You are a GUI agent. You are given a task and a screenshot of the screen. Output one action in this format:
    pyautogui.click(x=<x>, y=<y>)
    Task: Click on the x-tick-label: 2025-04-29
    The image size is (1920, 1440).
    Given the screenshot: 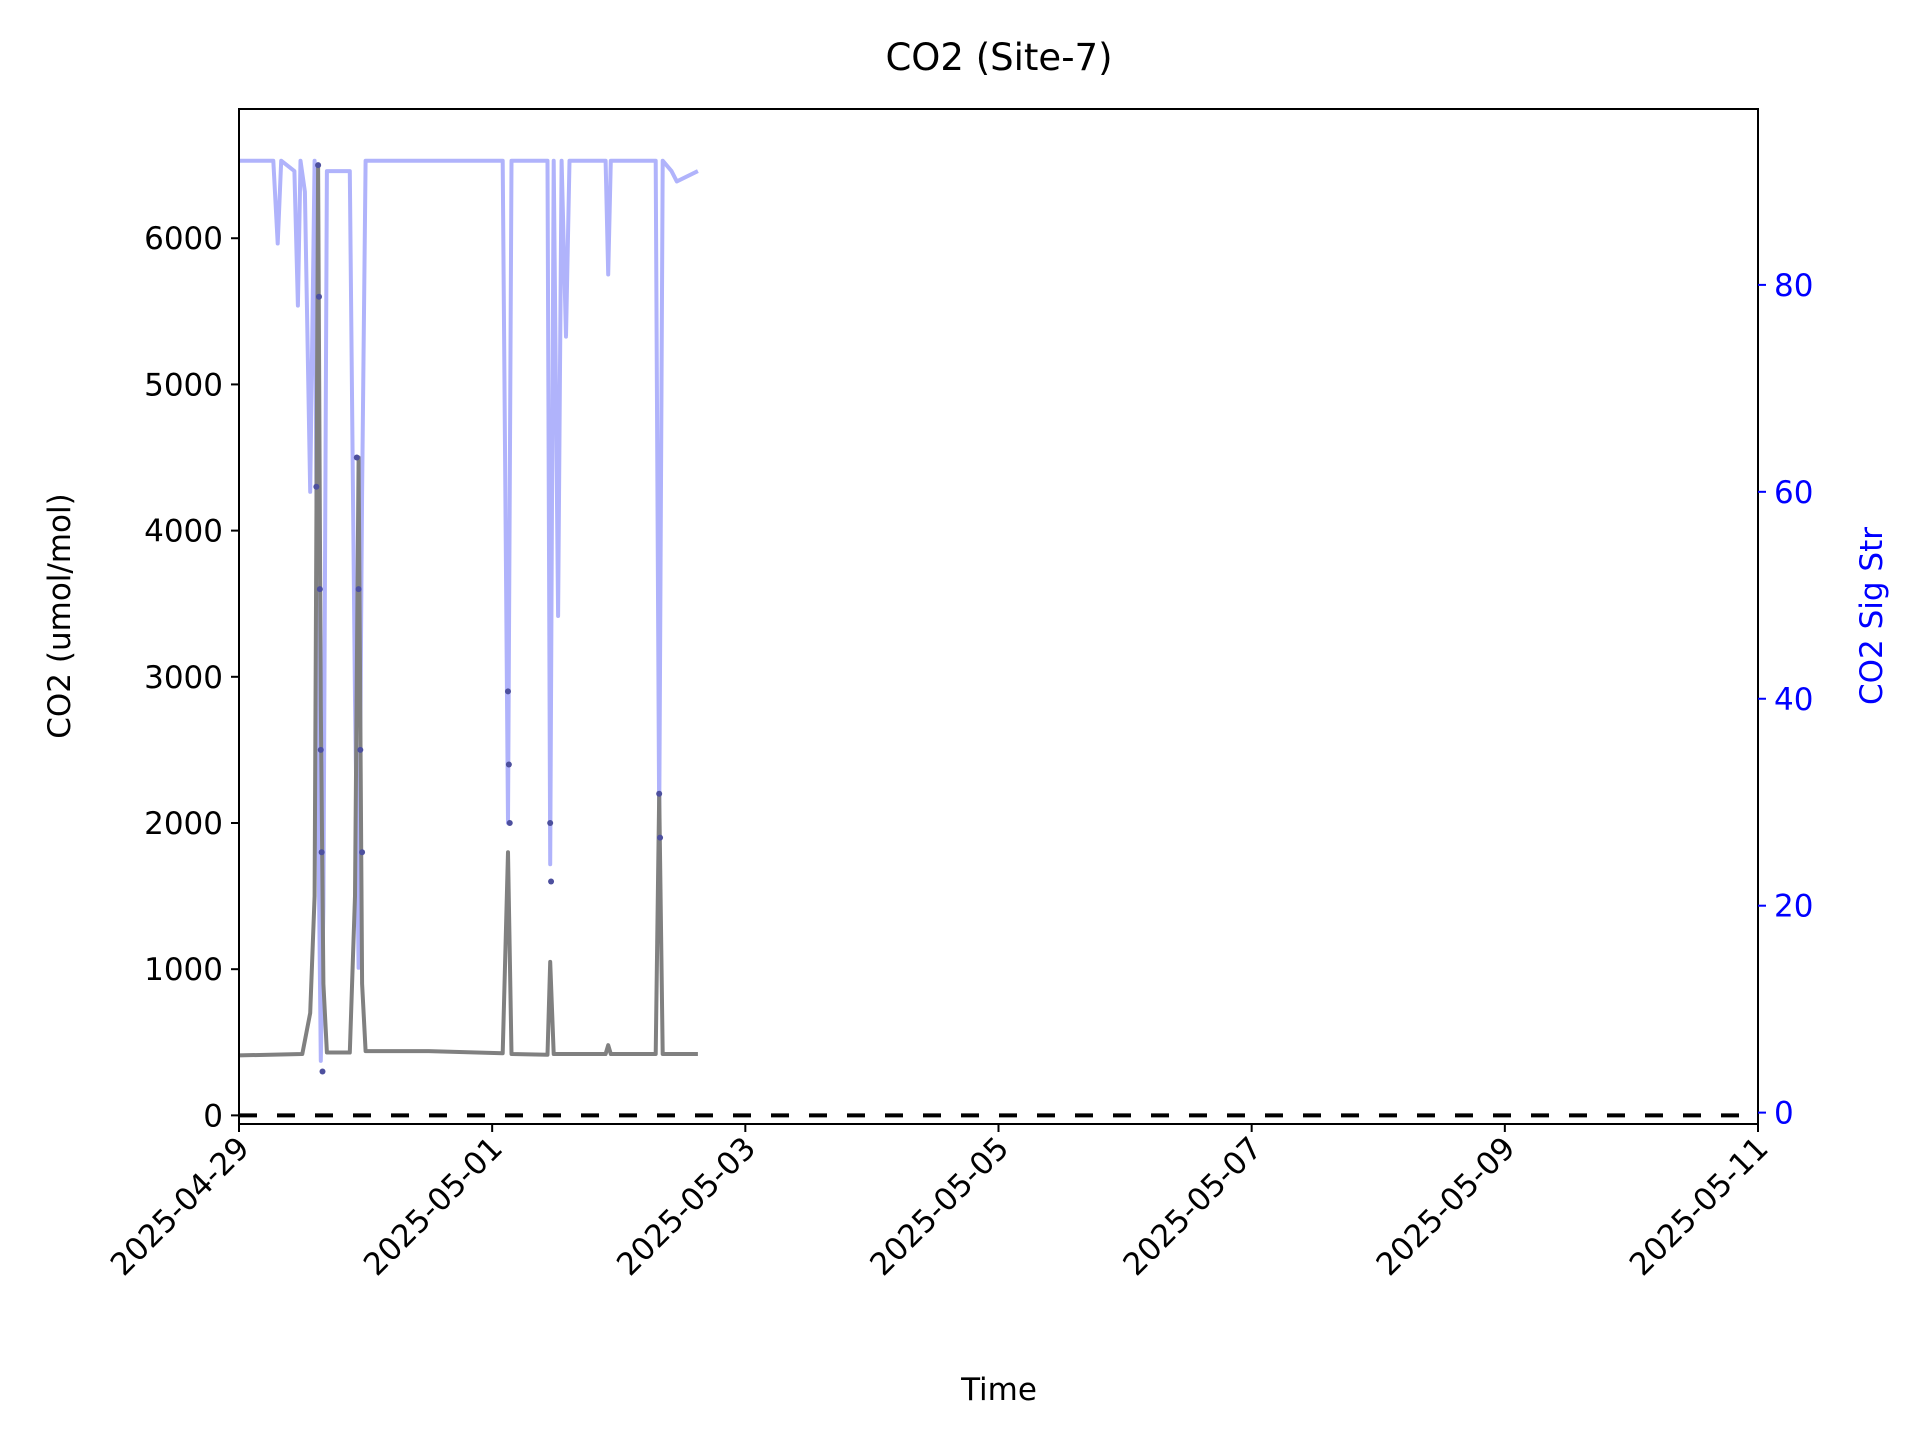 What is the action you would take?
    pyautogui.click(x=180, y=1206)
    